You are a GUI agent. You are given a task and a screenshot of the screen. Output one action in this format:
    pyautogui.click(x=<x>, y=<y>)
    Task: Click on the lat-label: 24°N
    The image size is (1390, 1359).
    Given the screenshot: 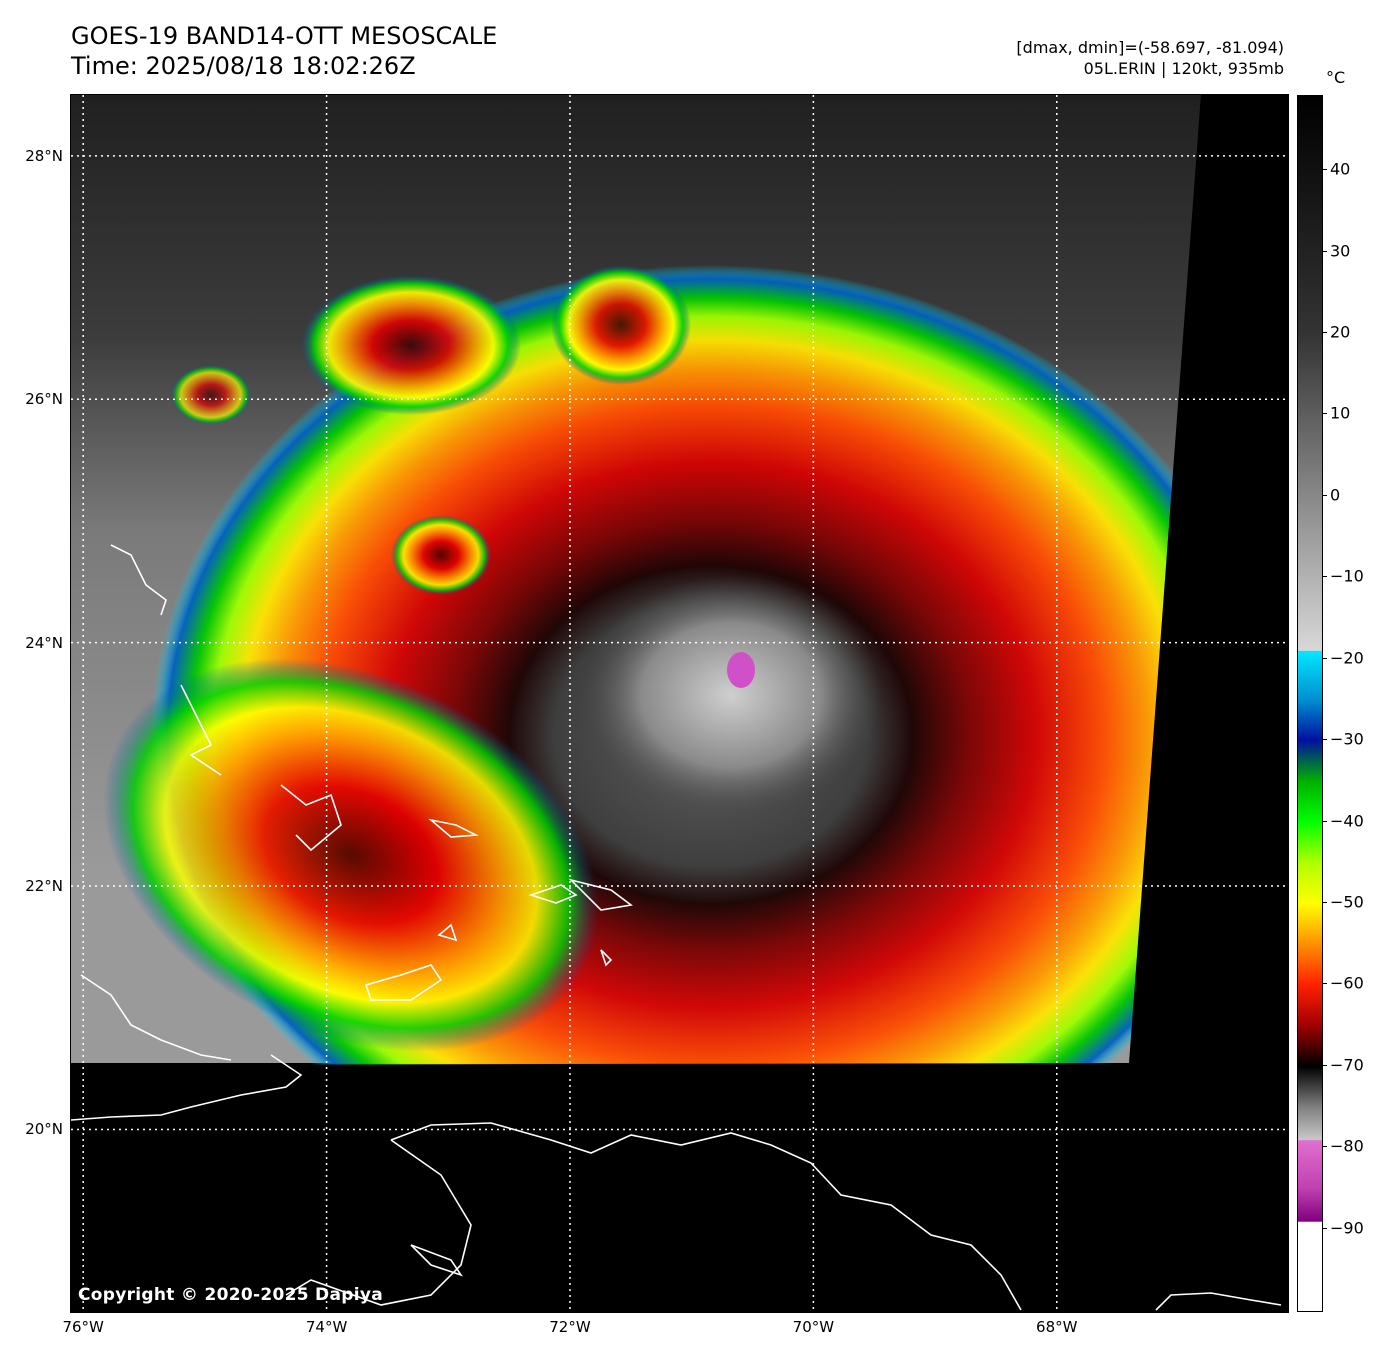 What is the action you would take?
    pyautogui.click(x=44, y=642)
    